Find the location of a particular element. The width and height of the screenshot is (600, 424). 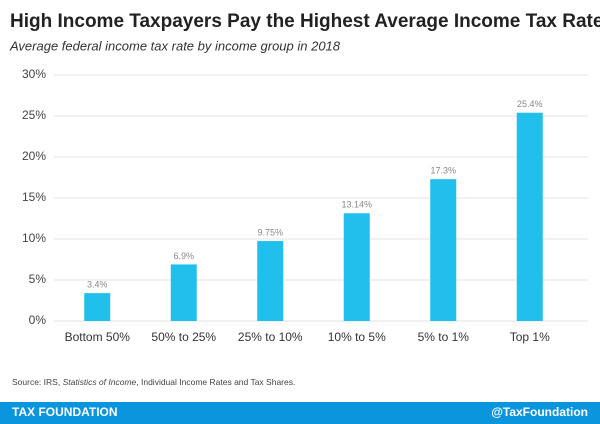

x-tick-label: 5% to 1% is located at coordinates (444, 337).